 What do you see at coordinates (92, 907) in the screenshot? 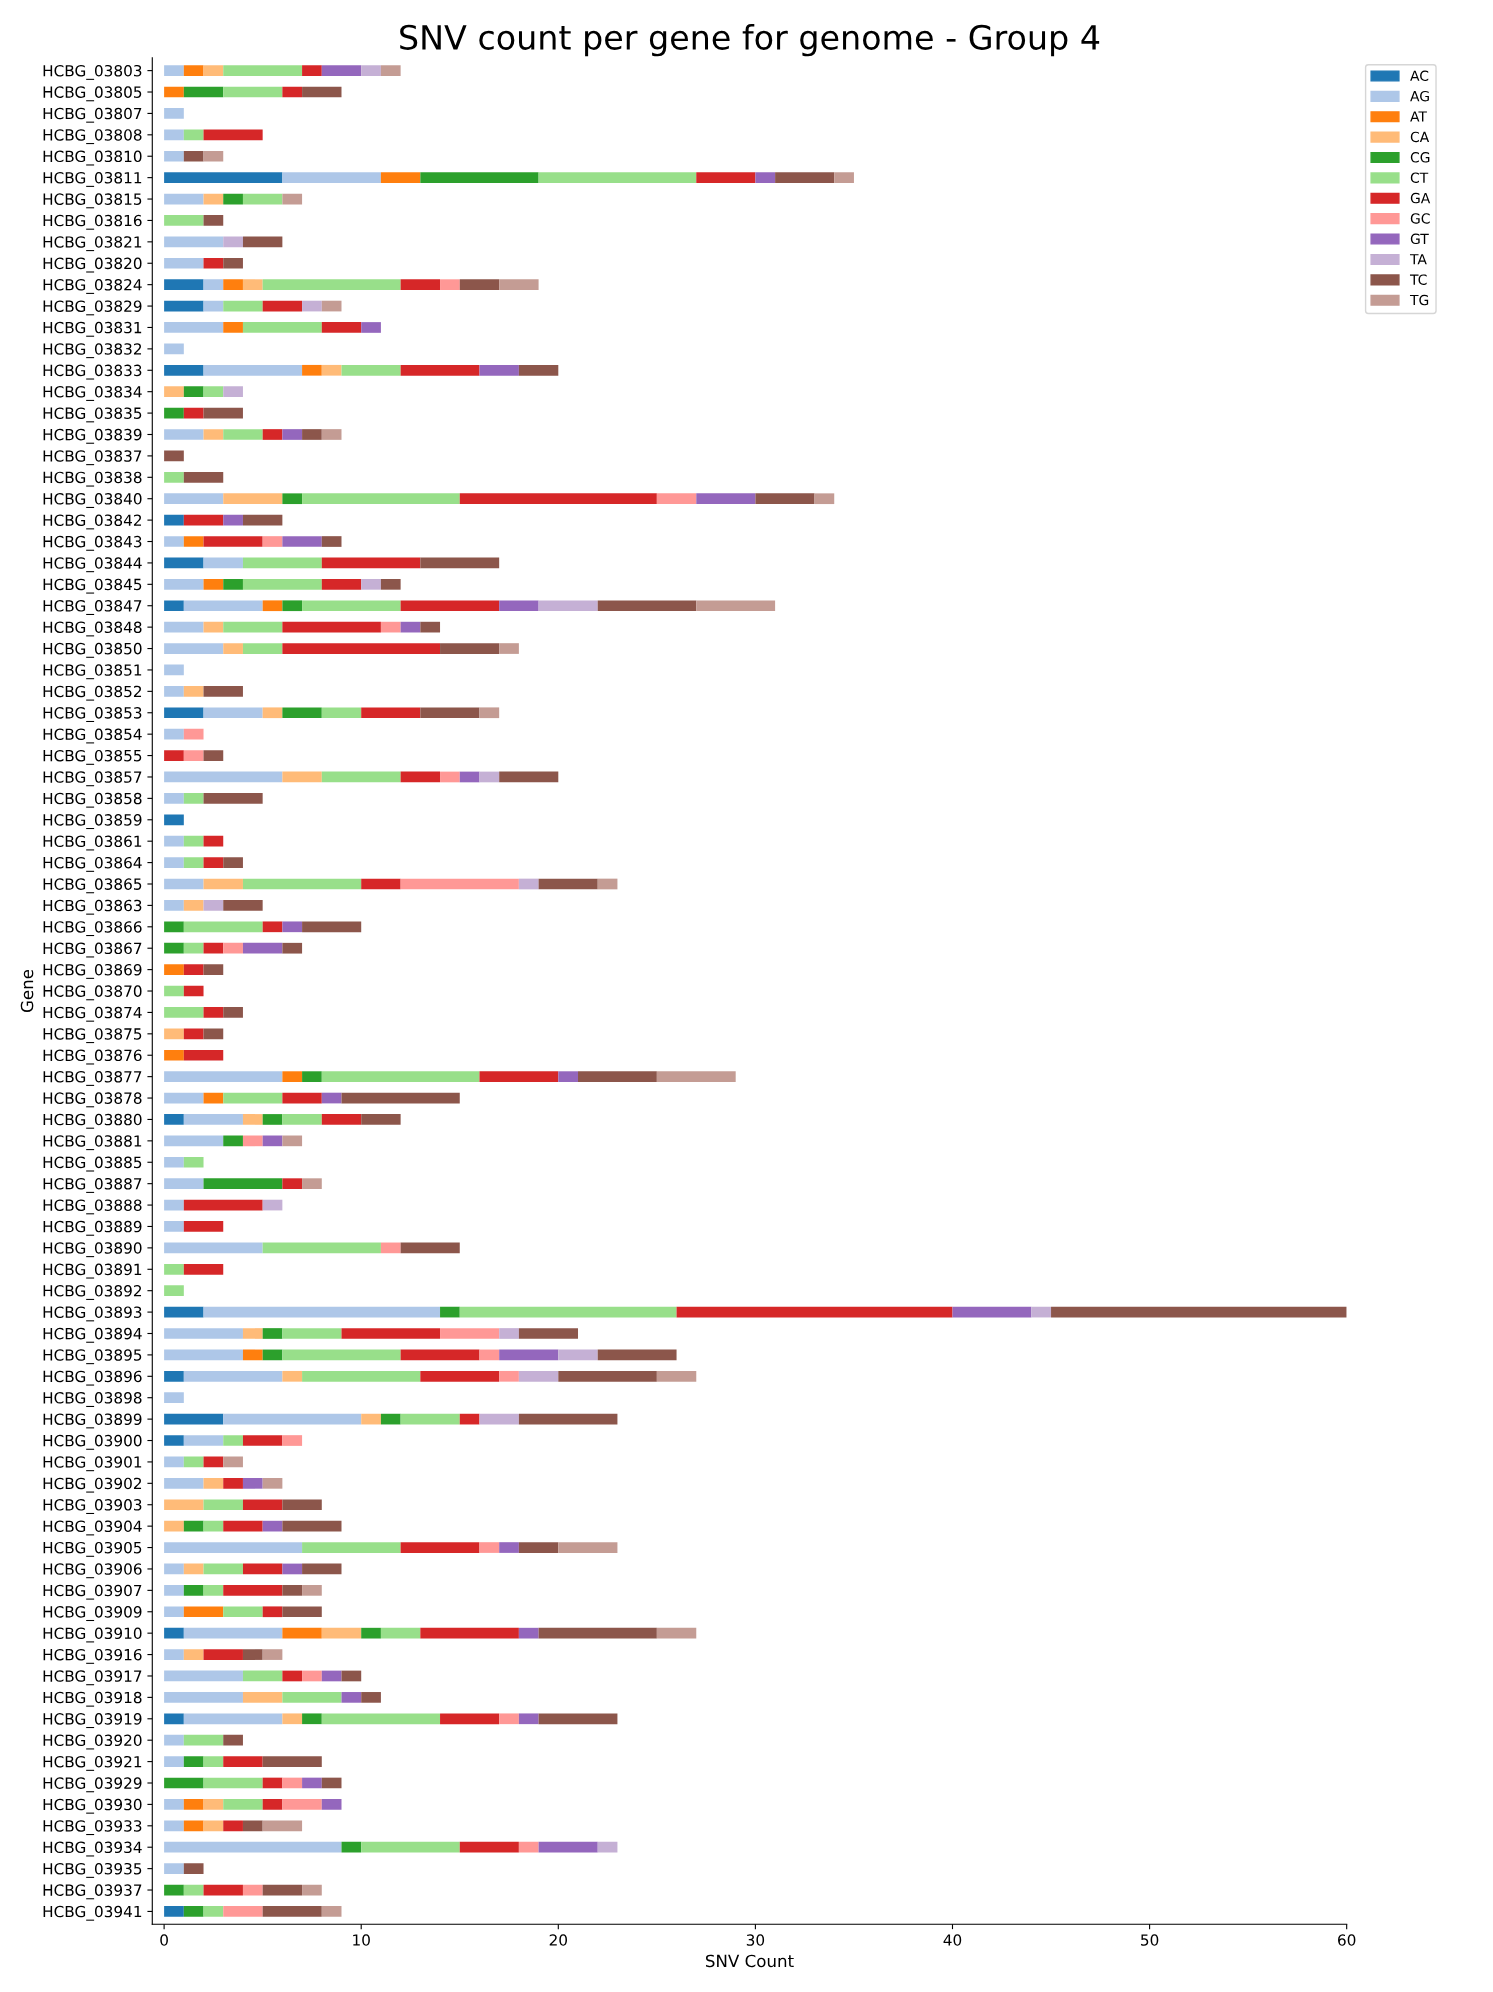
I see `y-tick-label: HCBG_03863` at bounding box center [92, 907].